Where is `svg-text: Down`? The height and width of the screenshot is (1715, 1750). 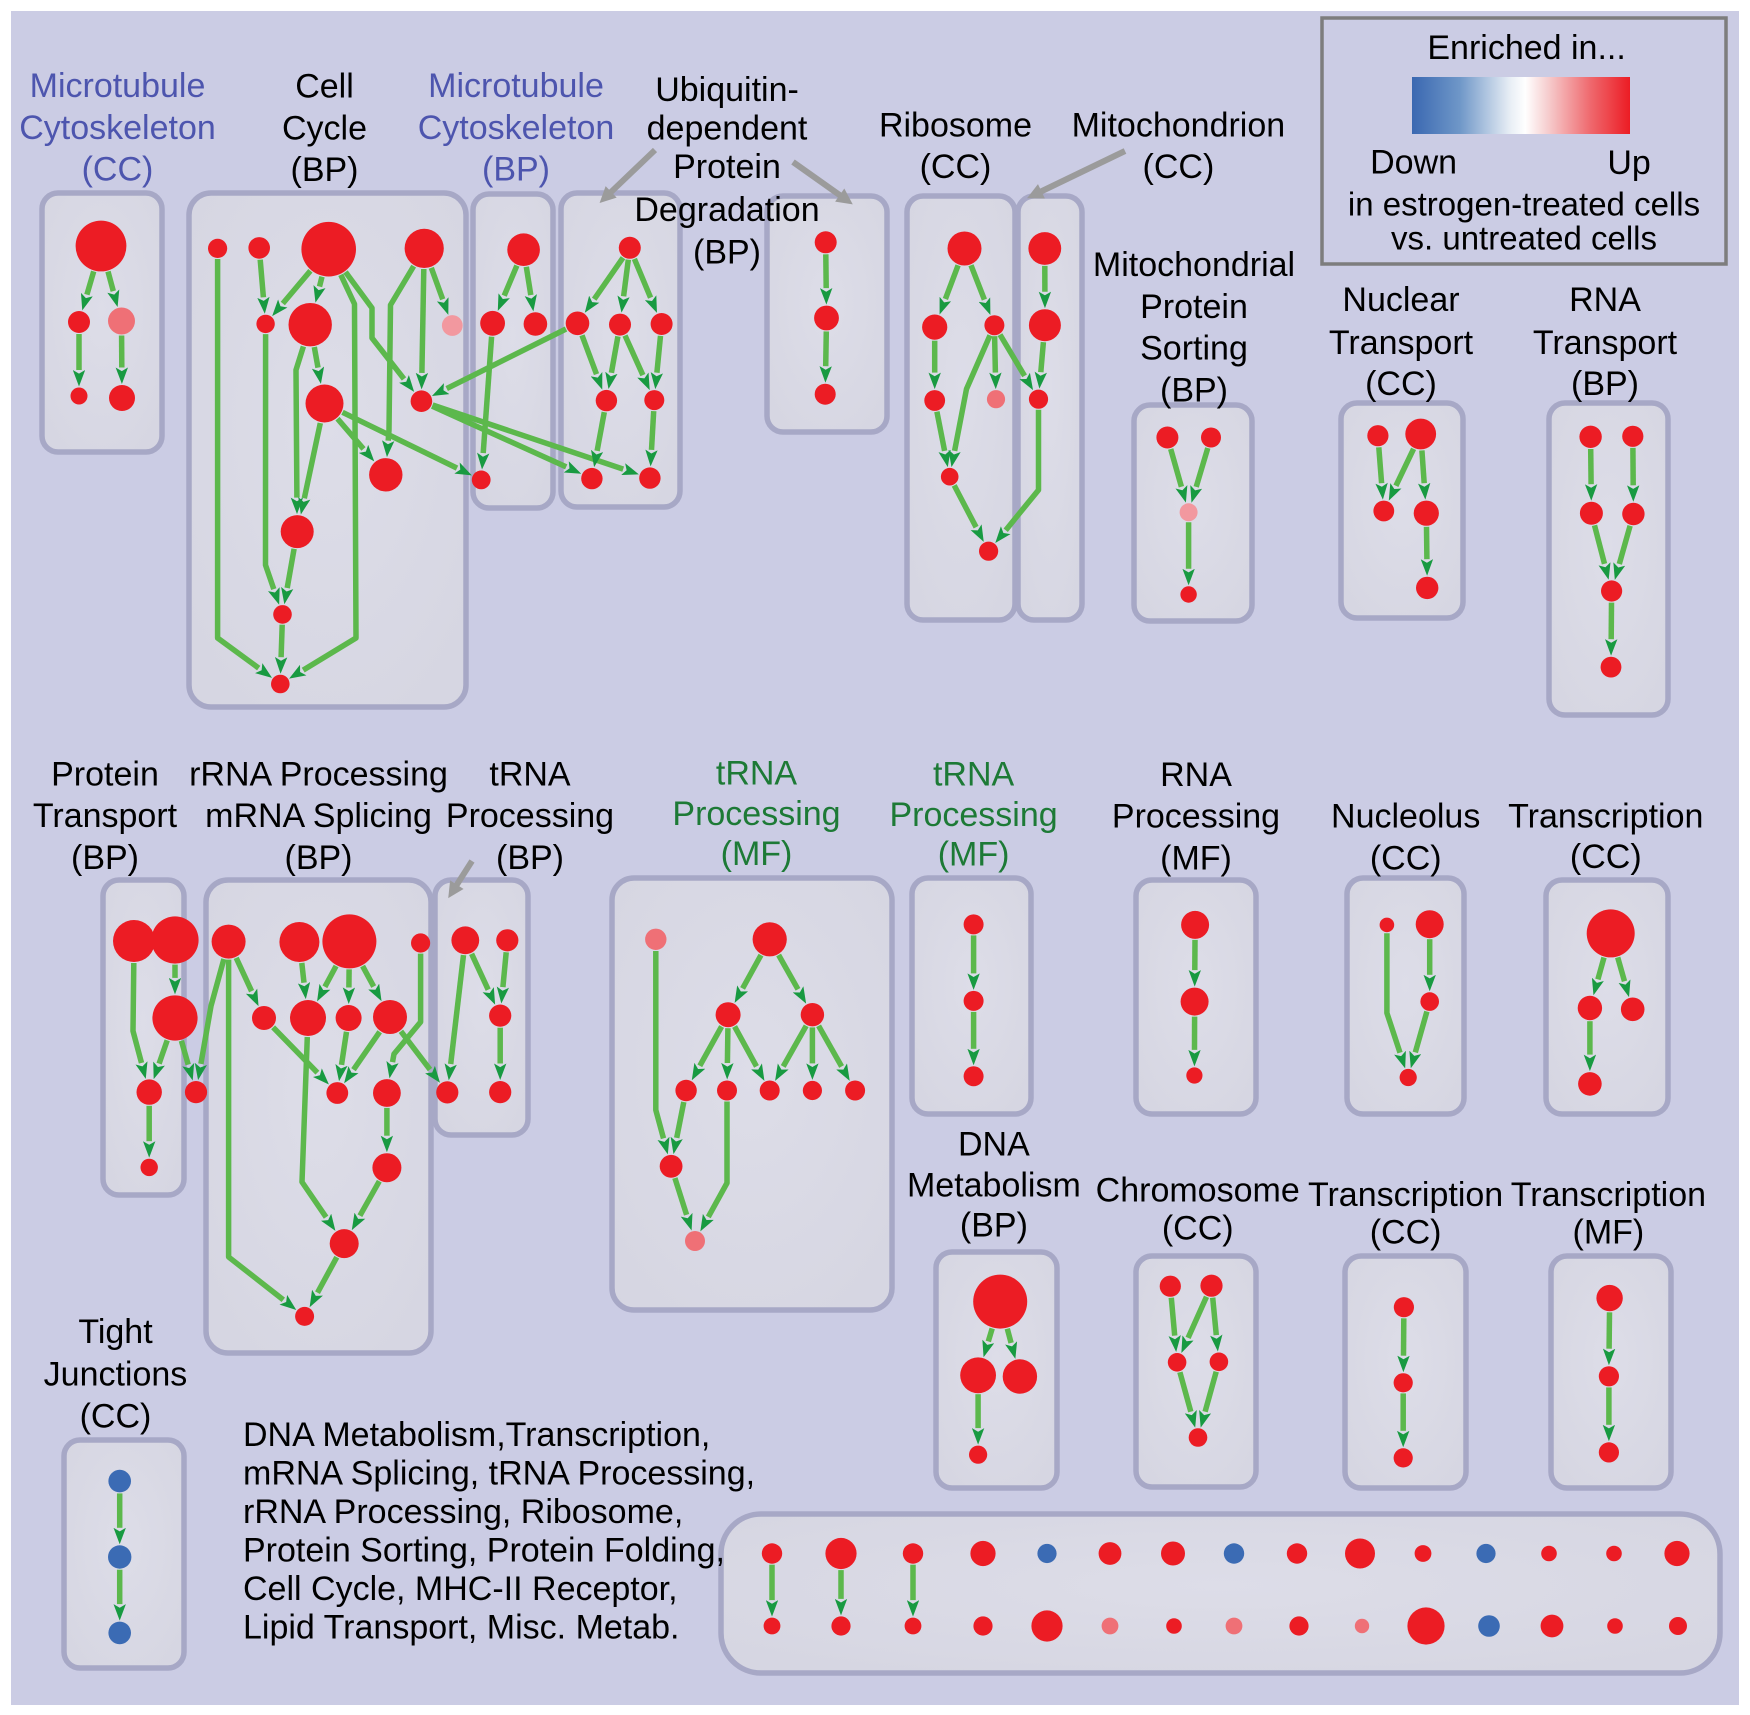
svg-text: Down is located at coordinates (1413, 163).